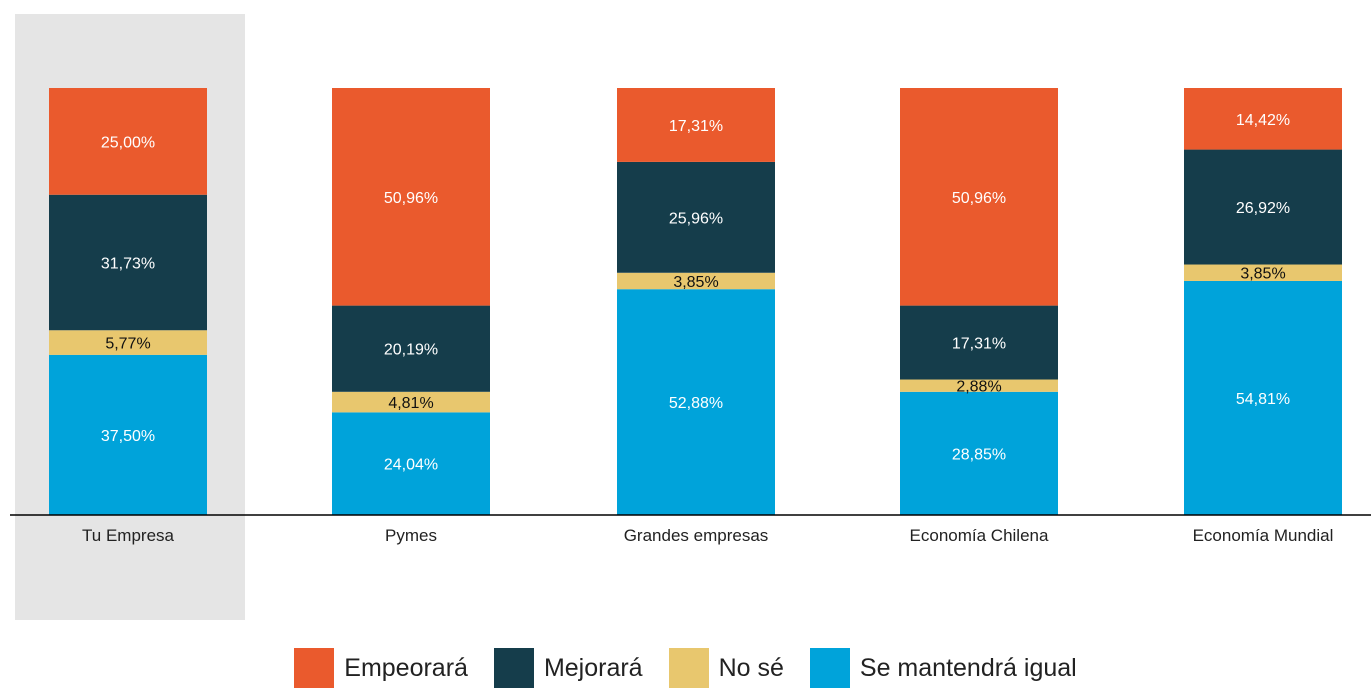 This screenshot has width=1371, height=698. I want to click on data-label-no-se-economia-mundial: 3,85%, so click(1262, 274).